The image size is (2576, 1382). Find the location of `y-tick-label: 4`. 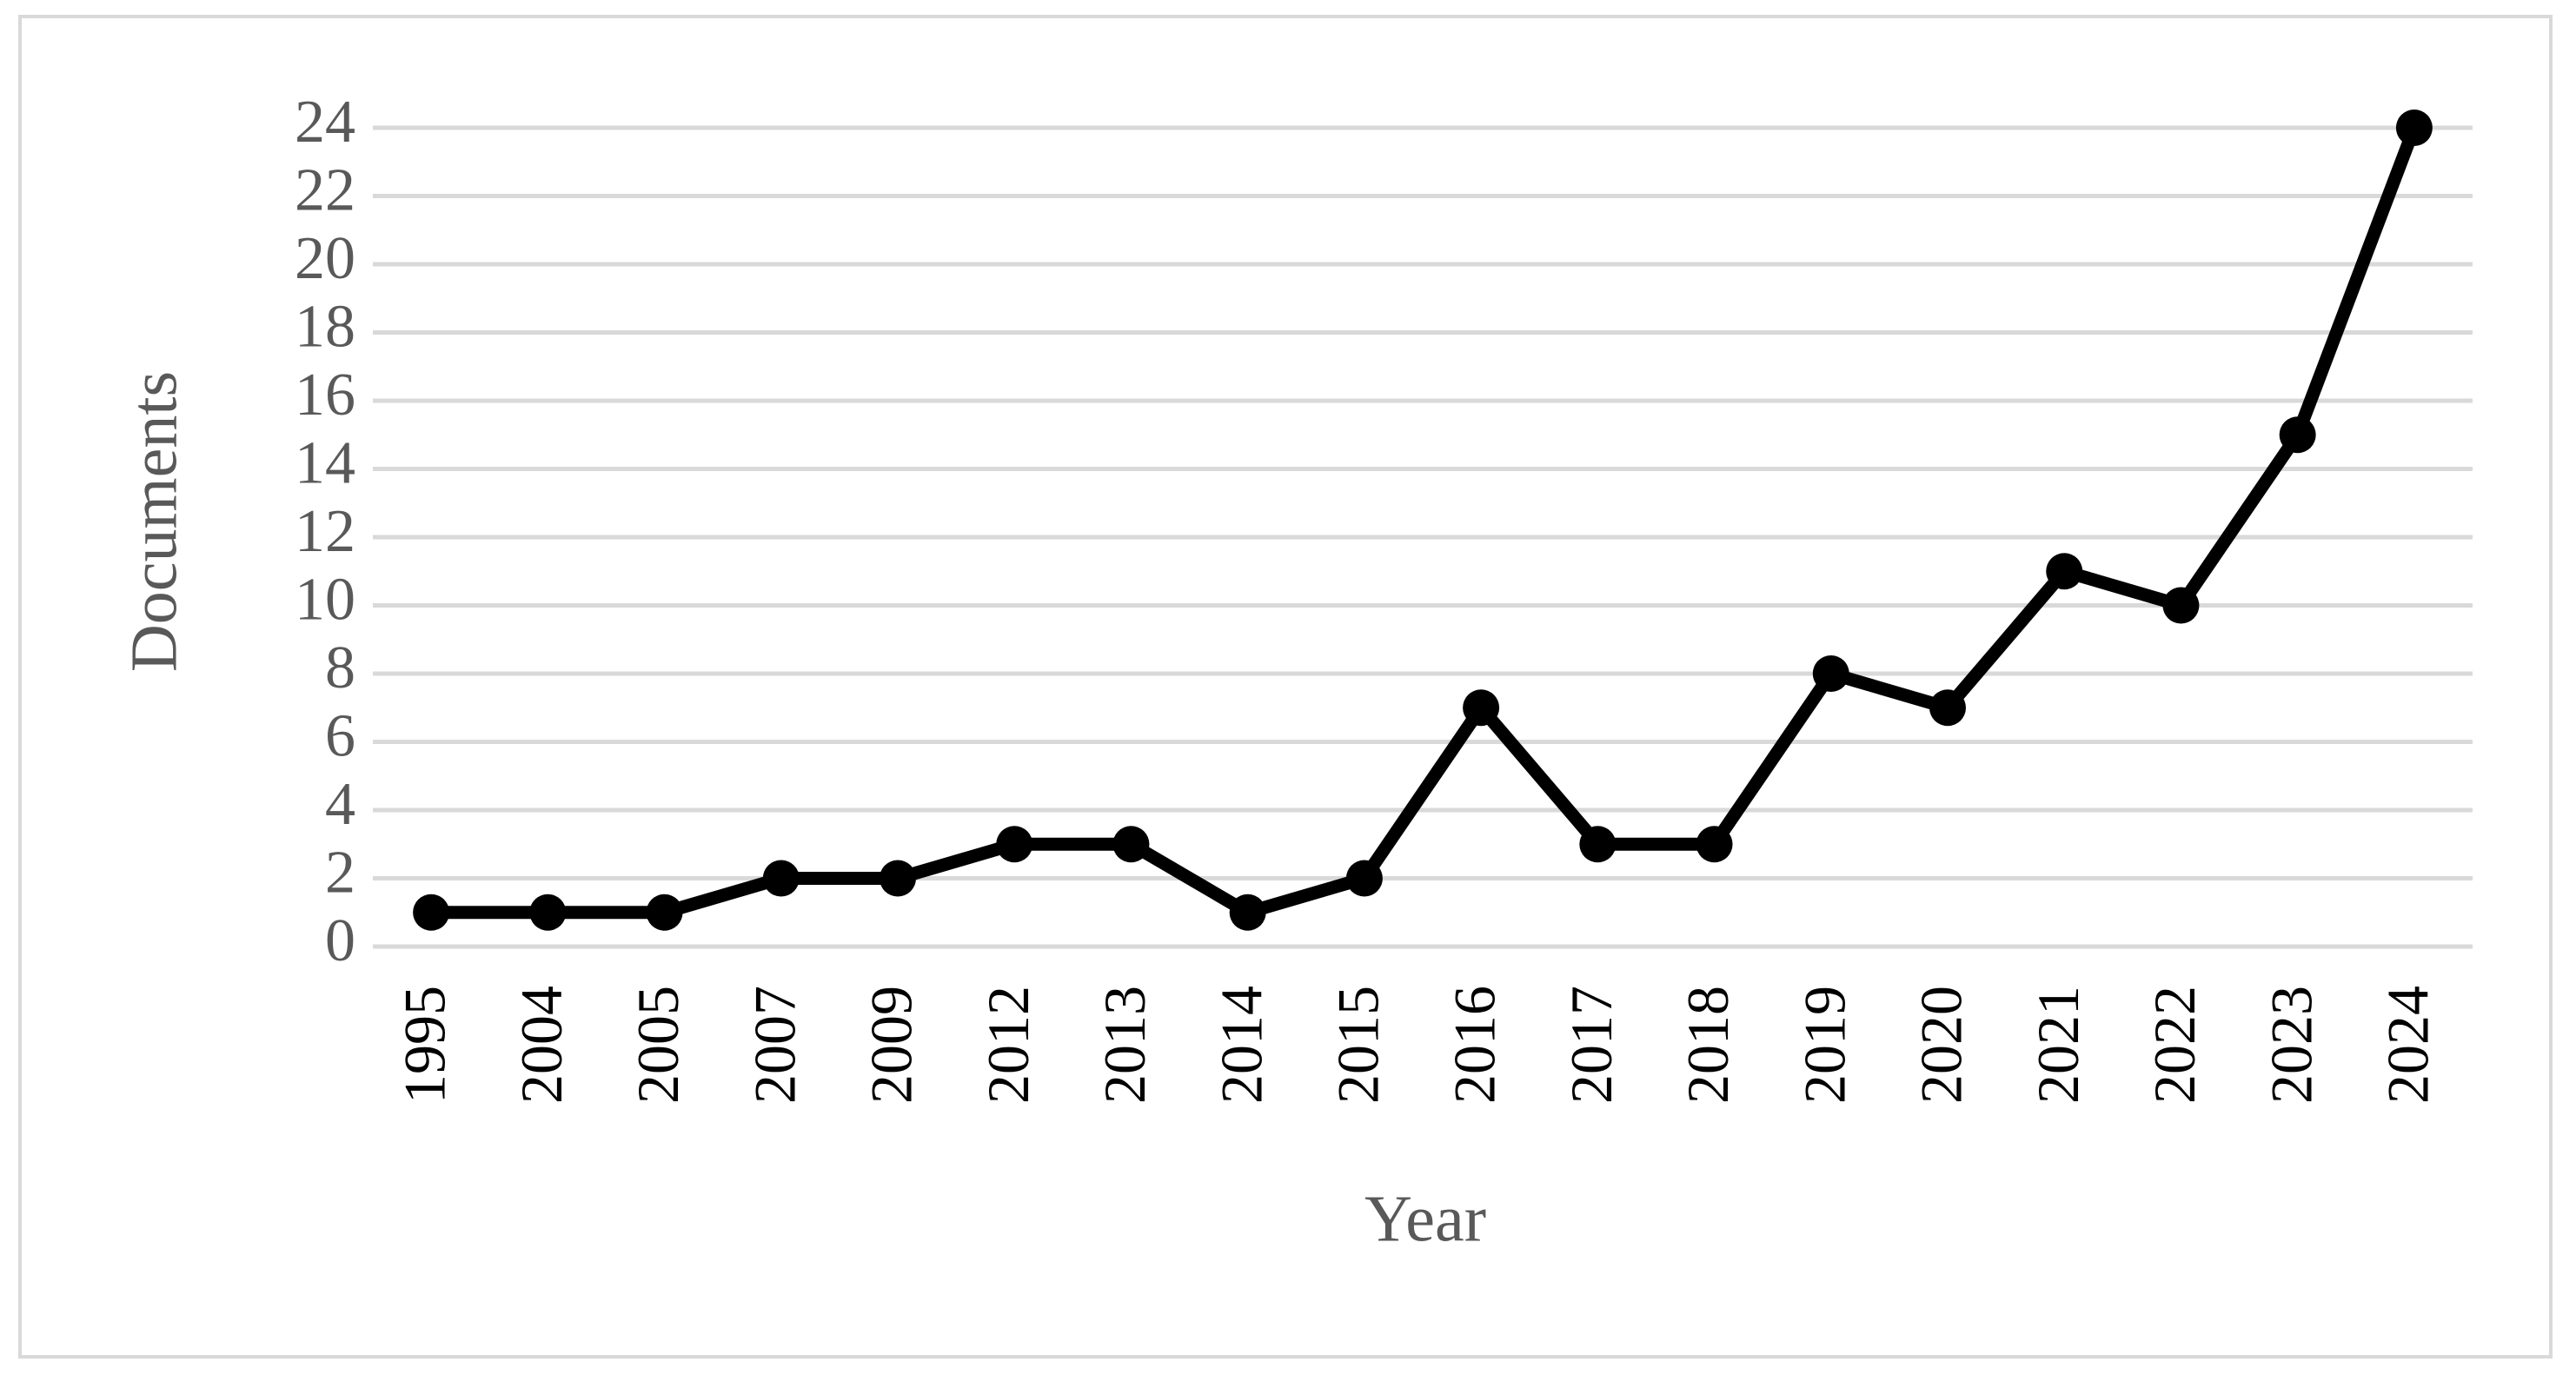

y-tick-label: 4 is located at coordinates (340, 804).